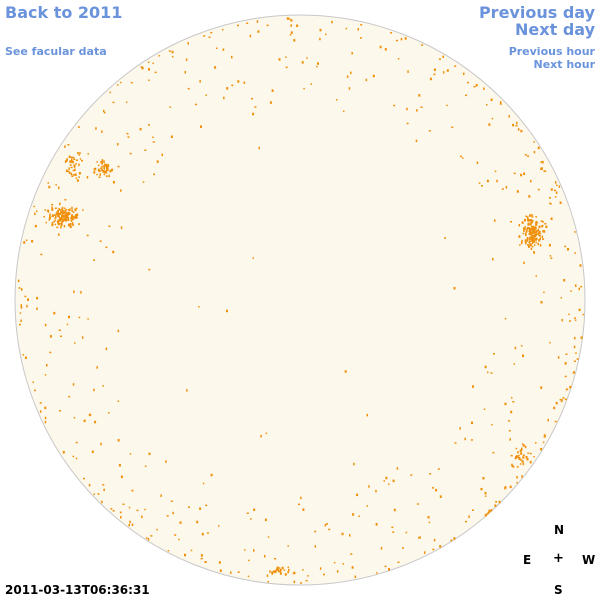 This screenshot has height=600, width=600. Describe the element at coordinates (558, 558) in the screenshot. I see `compass-center-mark: +` at that location.